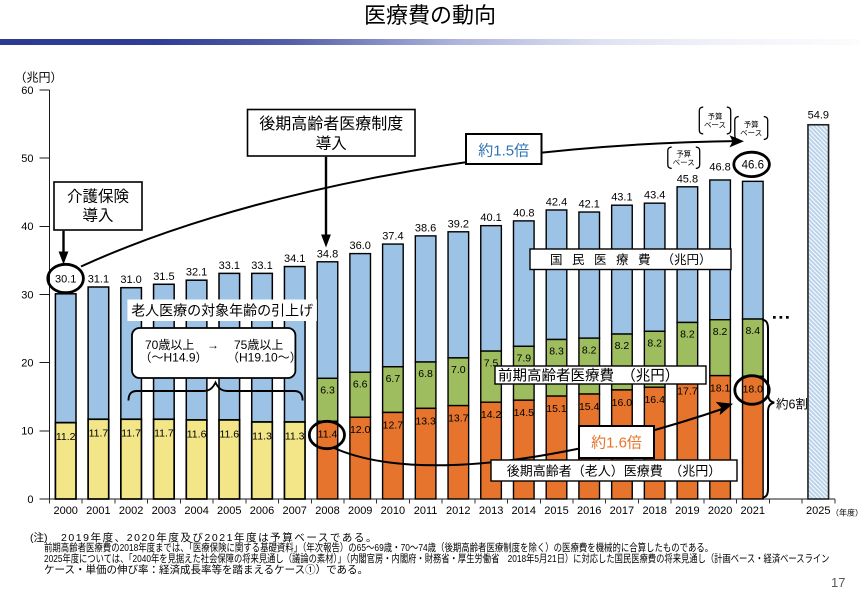 The width and height of the screenshot is (860, 595). What do you see at coordinates (393, 379) in the screenshot?
I see `svg-text: 6.7` at bounding box center [393, 379].